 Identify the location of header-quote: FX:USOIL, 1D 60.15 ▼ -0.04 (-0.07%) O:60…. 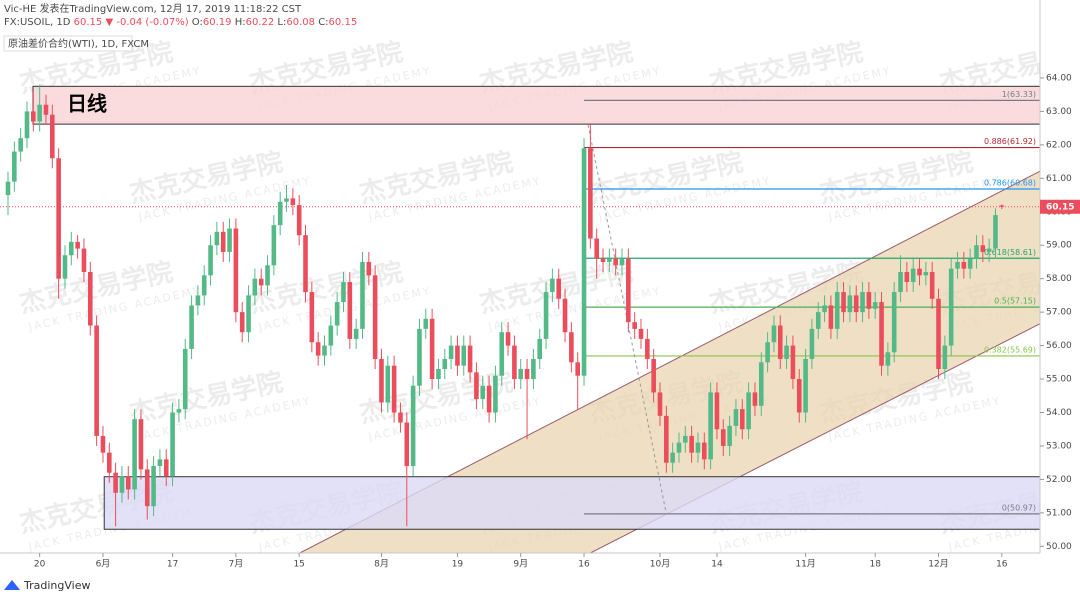
(180, 22).